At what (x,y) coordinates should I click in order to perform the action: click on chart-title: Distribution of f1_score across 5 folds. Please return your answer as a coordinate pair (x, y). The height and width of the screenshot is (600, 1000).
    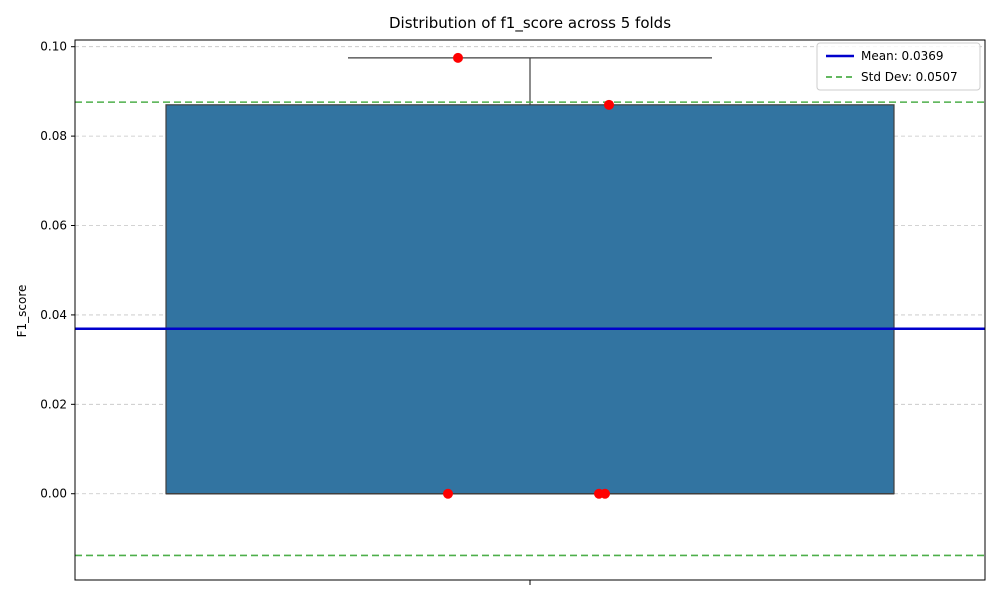
    Looking at the image, I should click on (530, 23).